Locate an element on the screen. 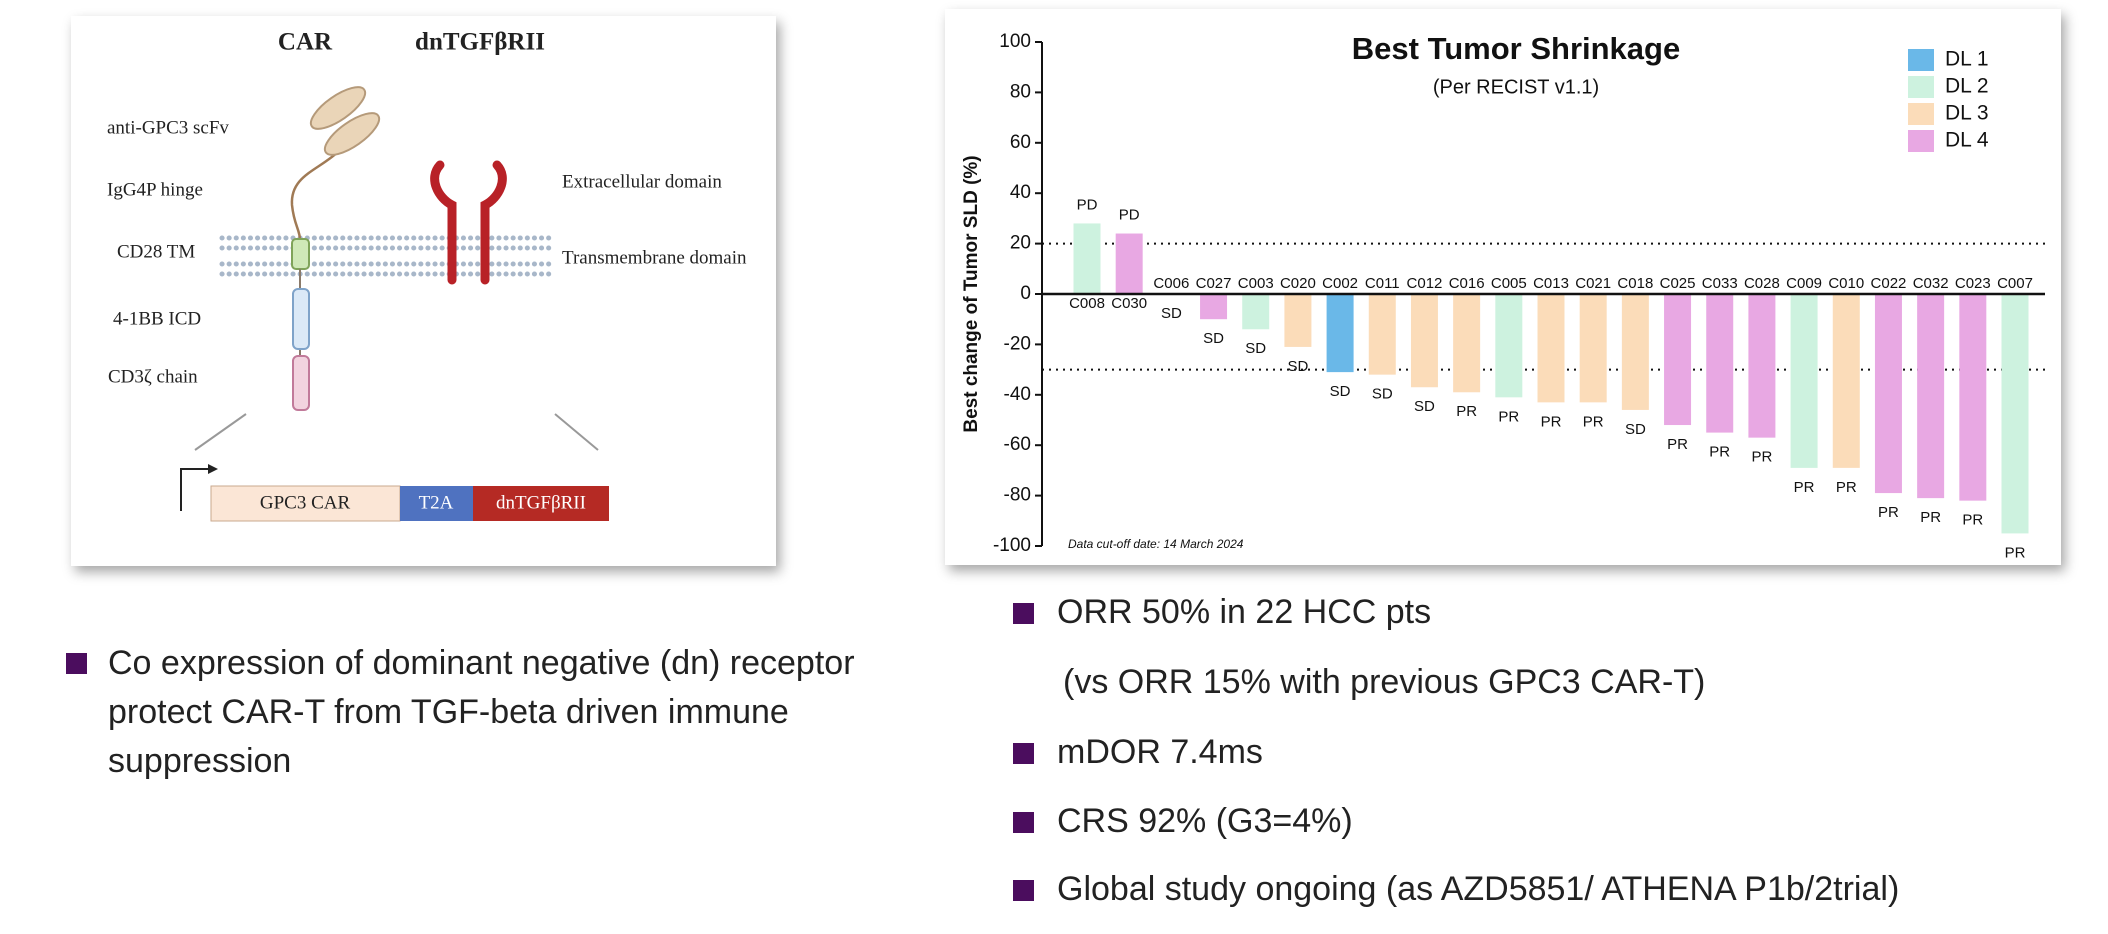 The width and height of the screenshot is (2108, 934). category-label: C010 is located at coordinates (1846, 283).